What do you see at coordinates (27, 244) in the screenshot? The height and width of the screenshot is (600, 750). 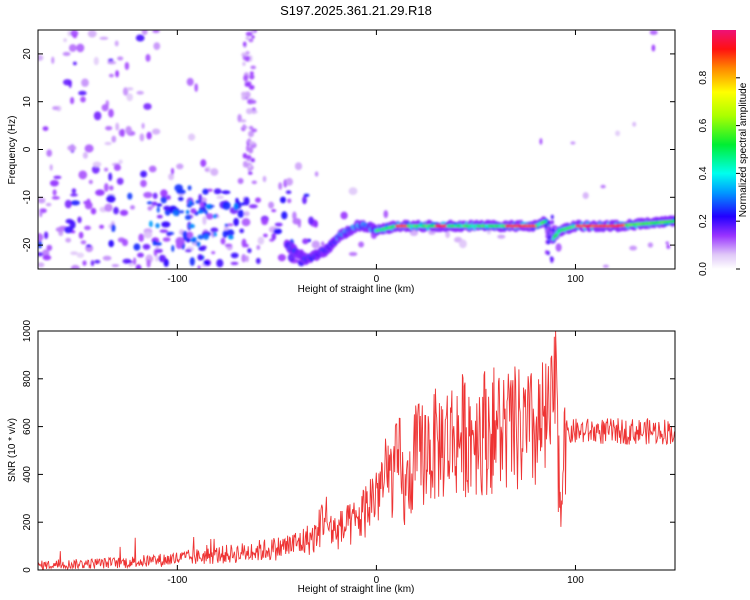 I see `y-tick-label: -20` at bounding box center [27, 244].